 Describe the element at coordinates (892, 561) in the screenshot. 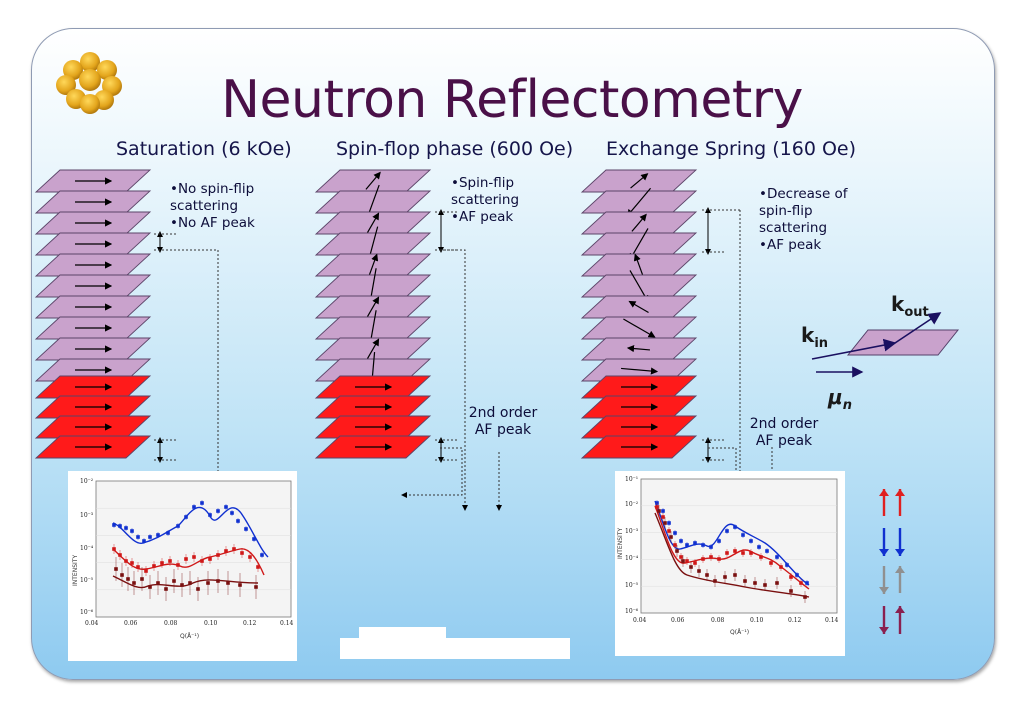

I see `polarization-legend` at that location.